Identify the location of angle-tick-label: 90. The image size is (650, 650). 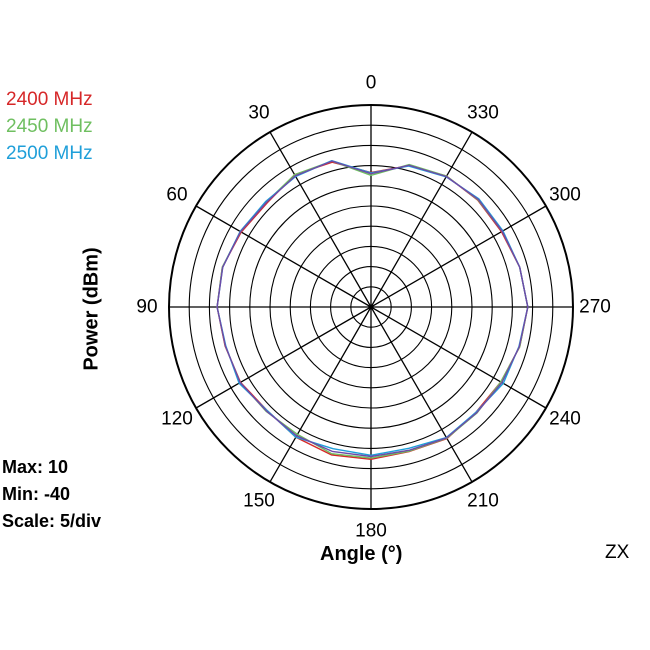
(146, 307).